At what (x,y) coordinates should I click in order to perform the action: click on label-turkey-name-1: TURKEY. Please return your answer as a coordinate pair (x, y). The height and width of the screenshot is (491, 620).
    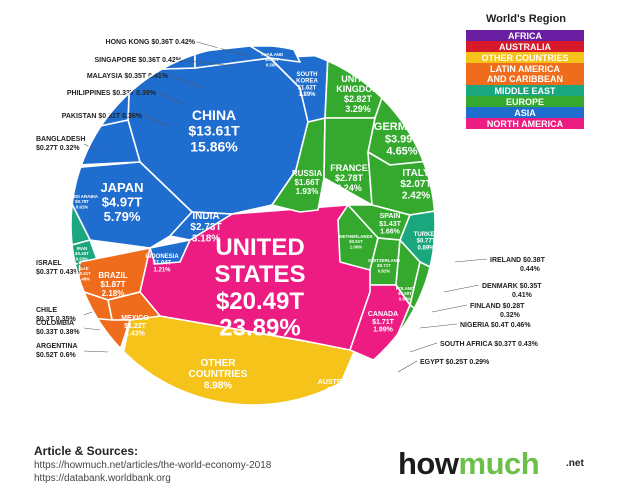
    Looking at the image, I should click on (426, 235).